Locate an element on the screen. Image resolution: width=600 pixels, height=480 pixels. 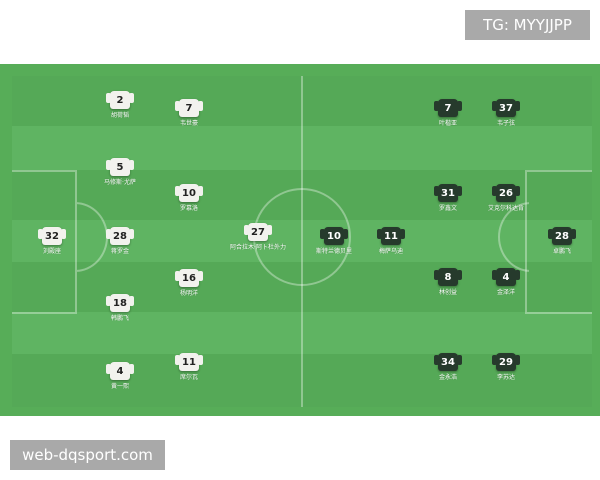
jersey-icon: 26 is located at coordinates (506, 193).